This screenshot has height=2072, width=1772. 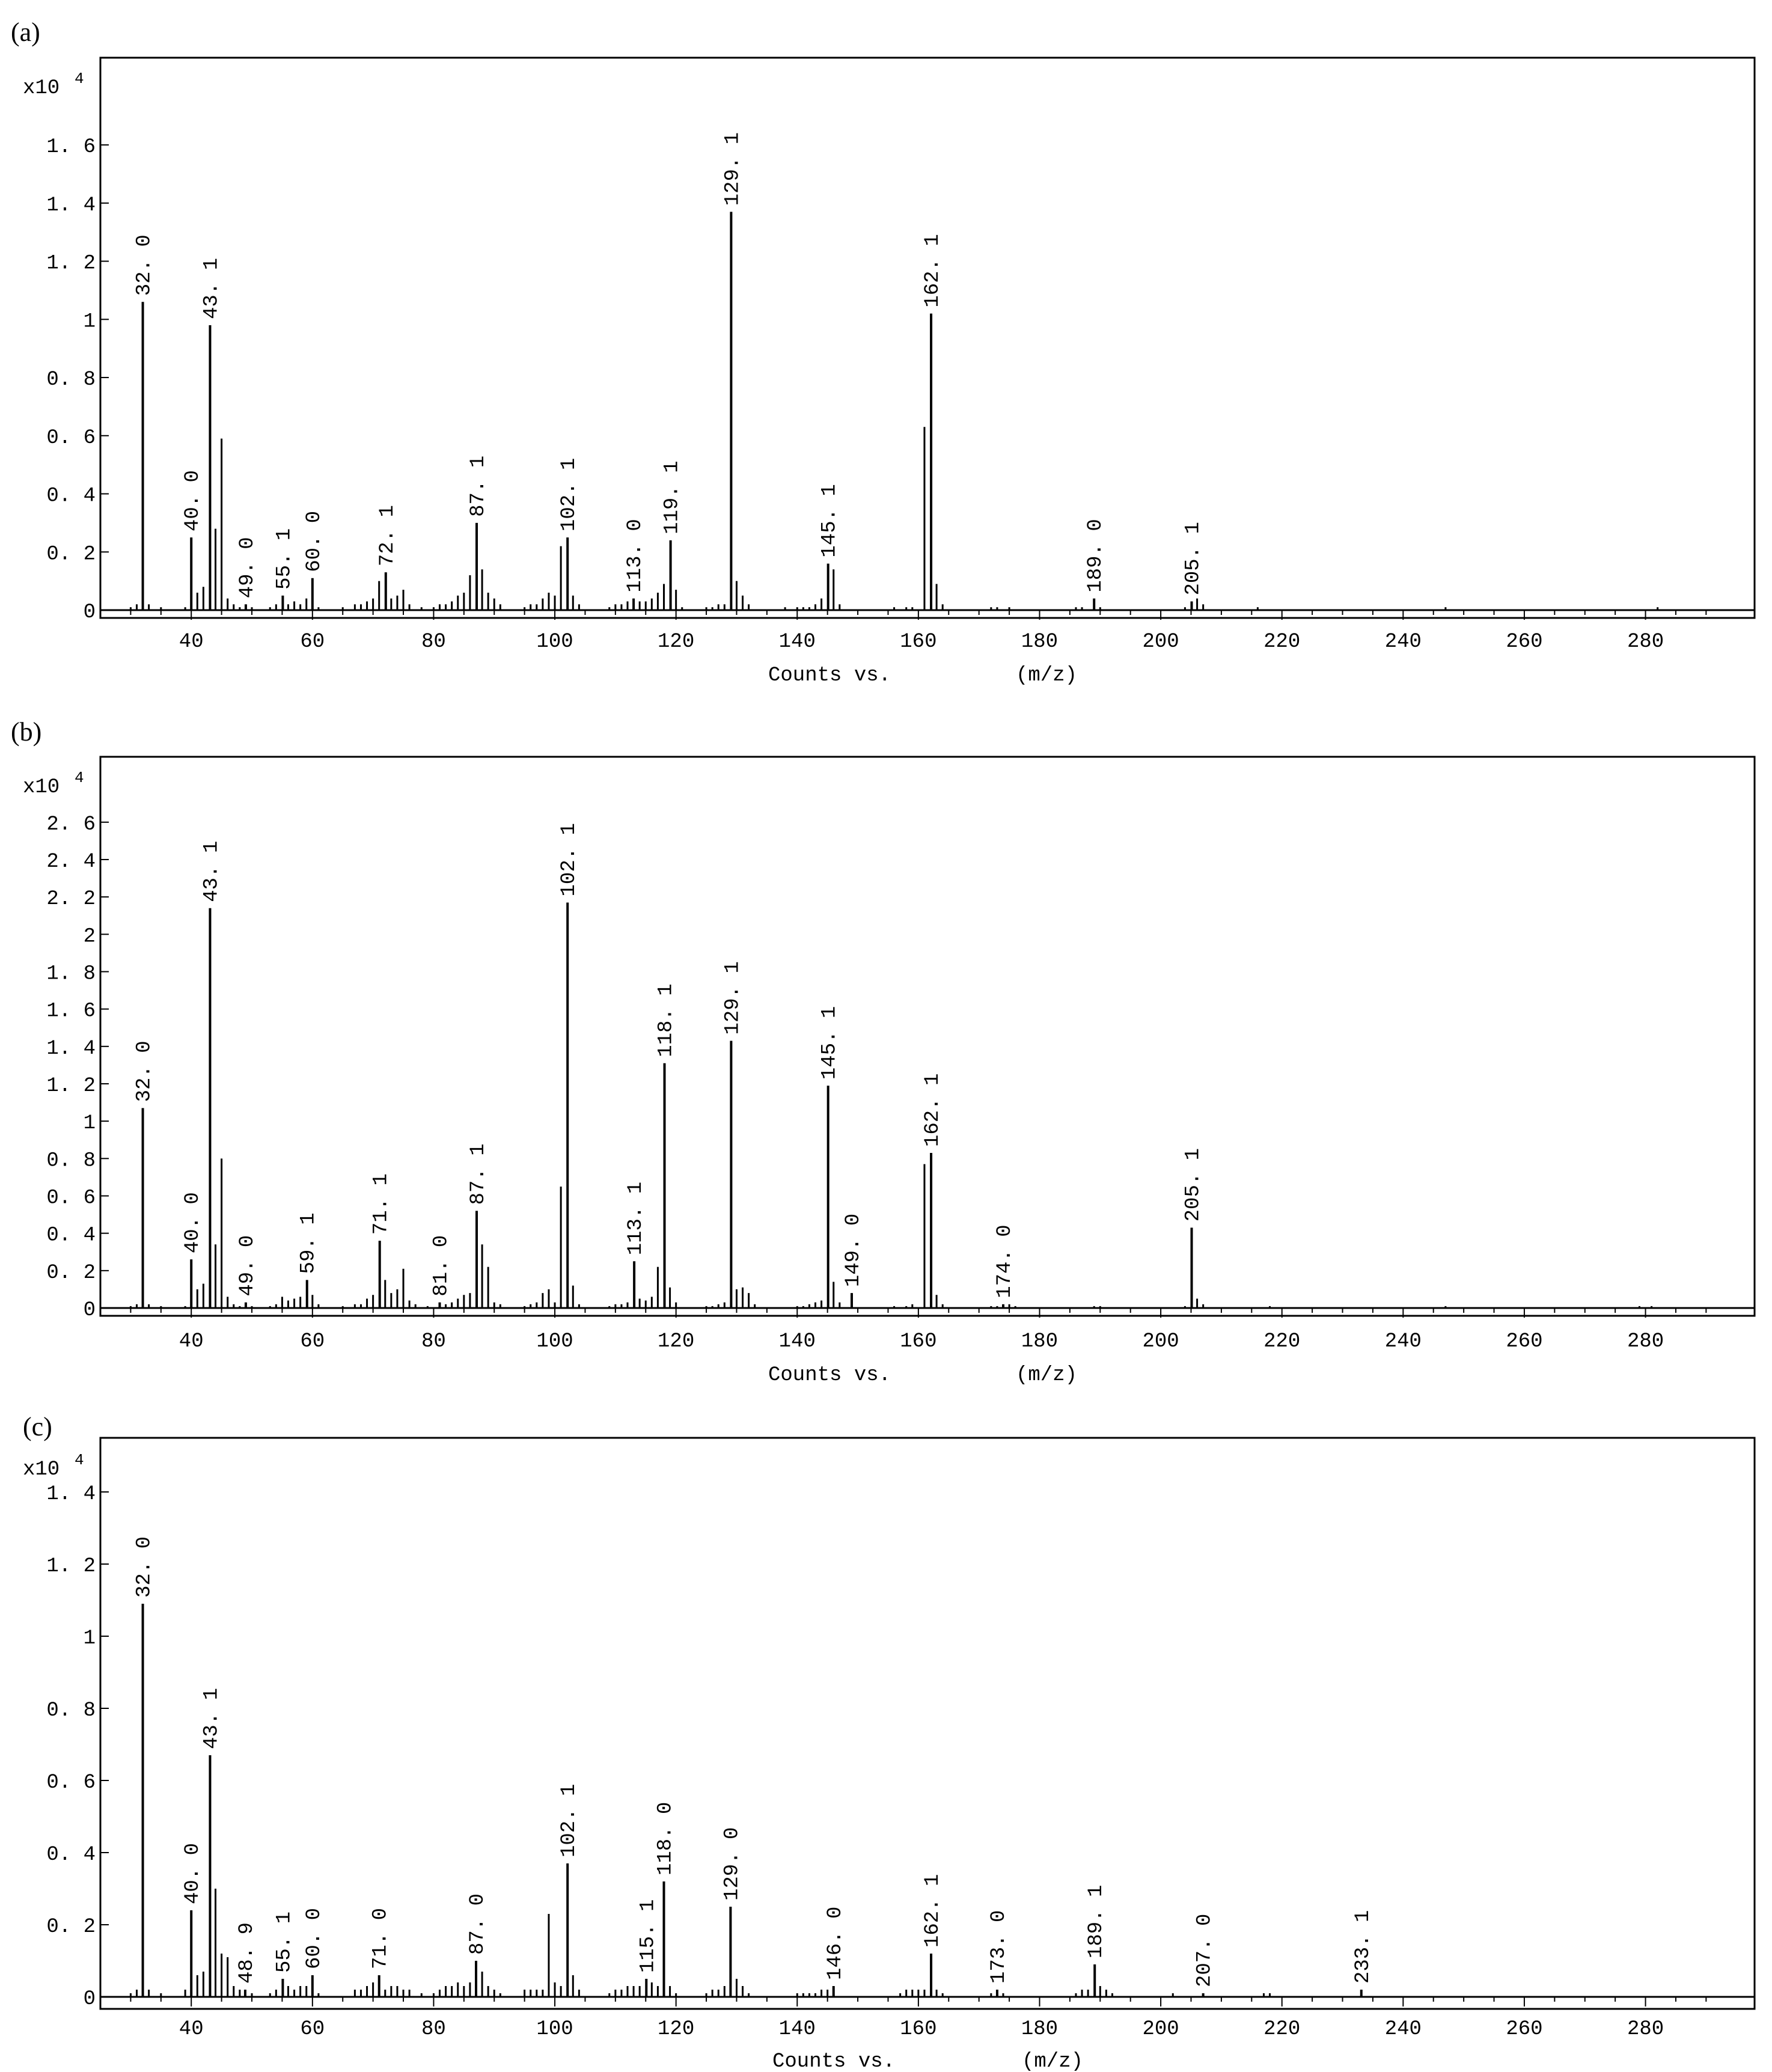 I want to click on panel-c-y-tick-label: 1. 4, so click(x=71, y=1494).